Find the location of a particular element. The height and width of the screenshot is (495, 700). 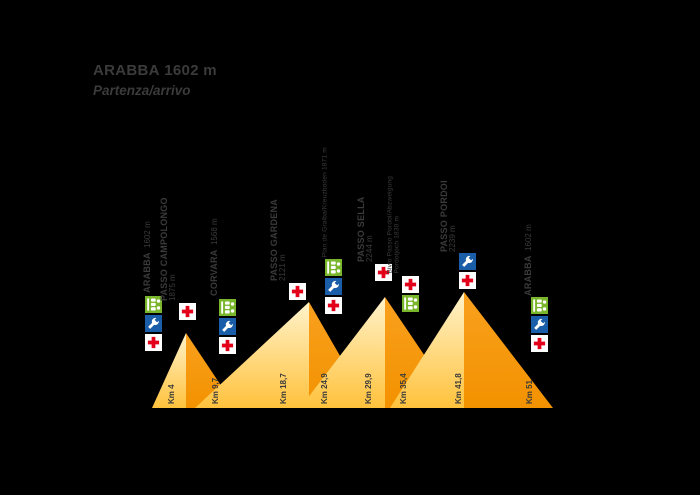

service-icons-corvara is located at coordinates (227, 326).